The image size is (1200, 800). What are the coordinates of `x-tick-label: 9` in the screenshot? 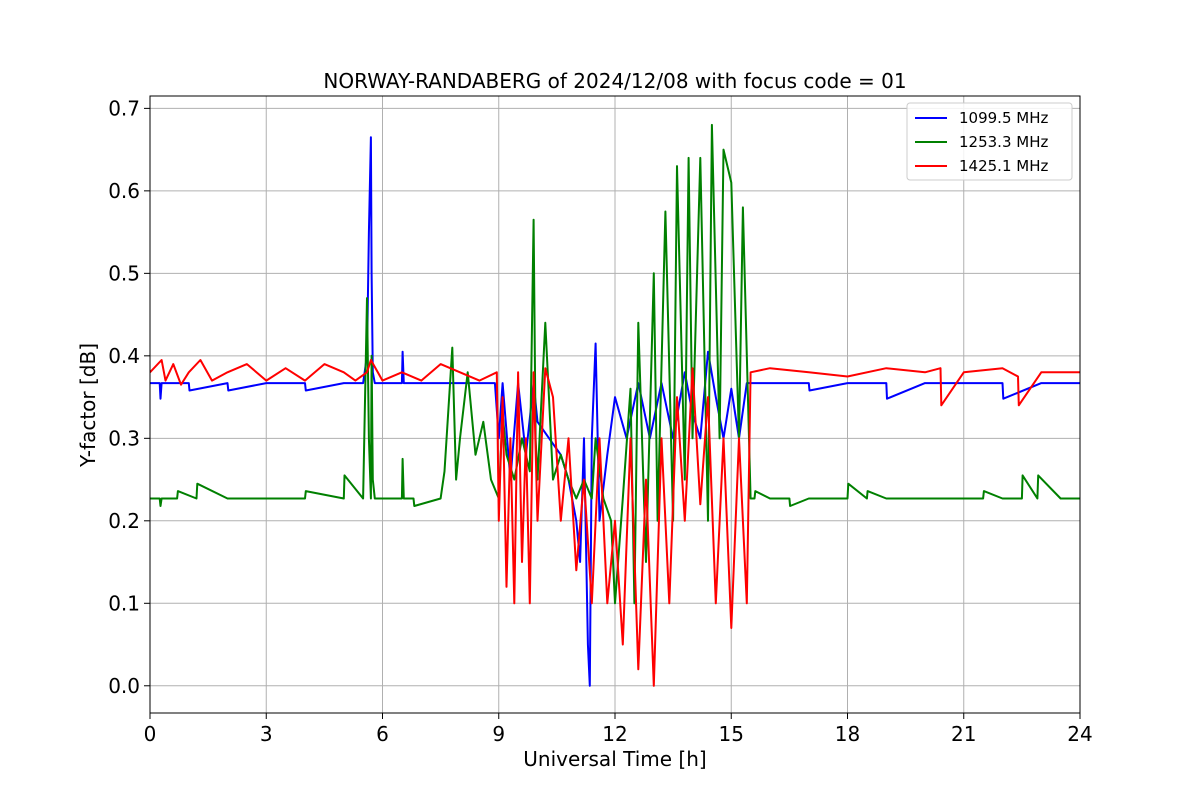 It's located at (498, 734).